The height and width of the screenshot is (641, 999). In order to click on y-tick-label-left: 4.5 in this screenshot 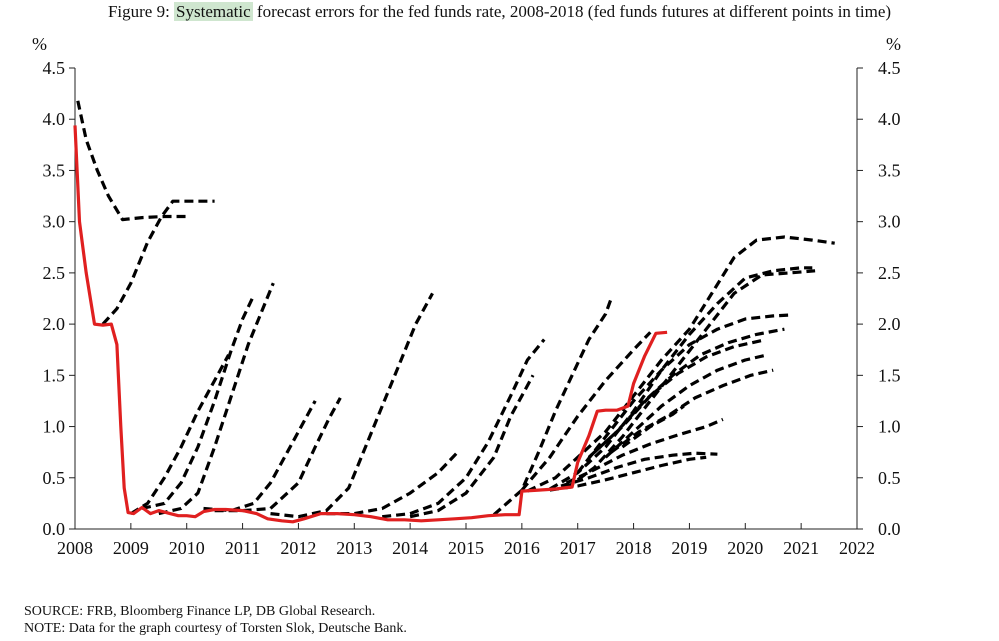, I will do `click(54, 68)`.